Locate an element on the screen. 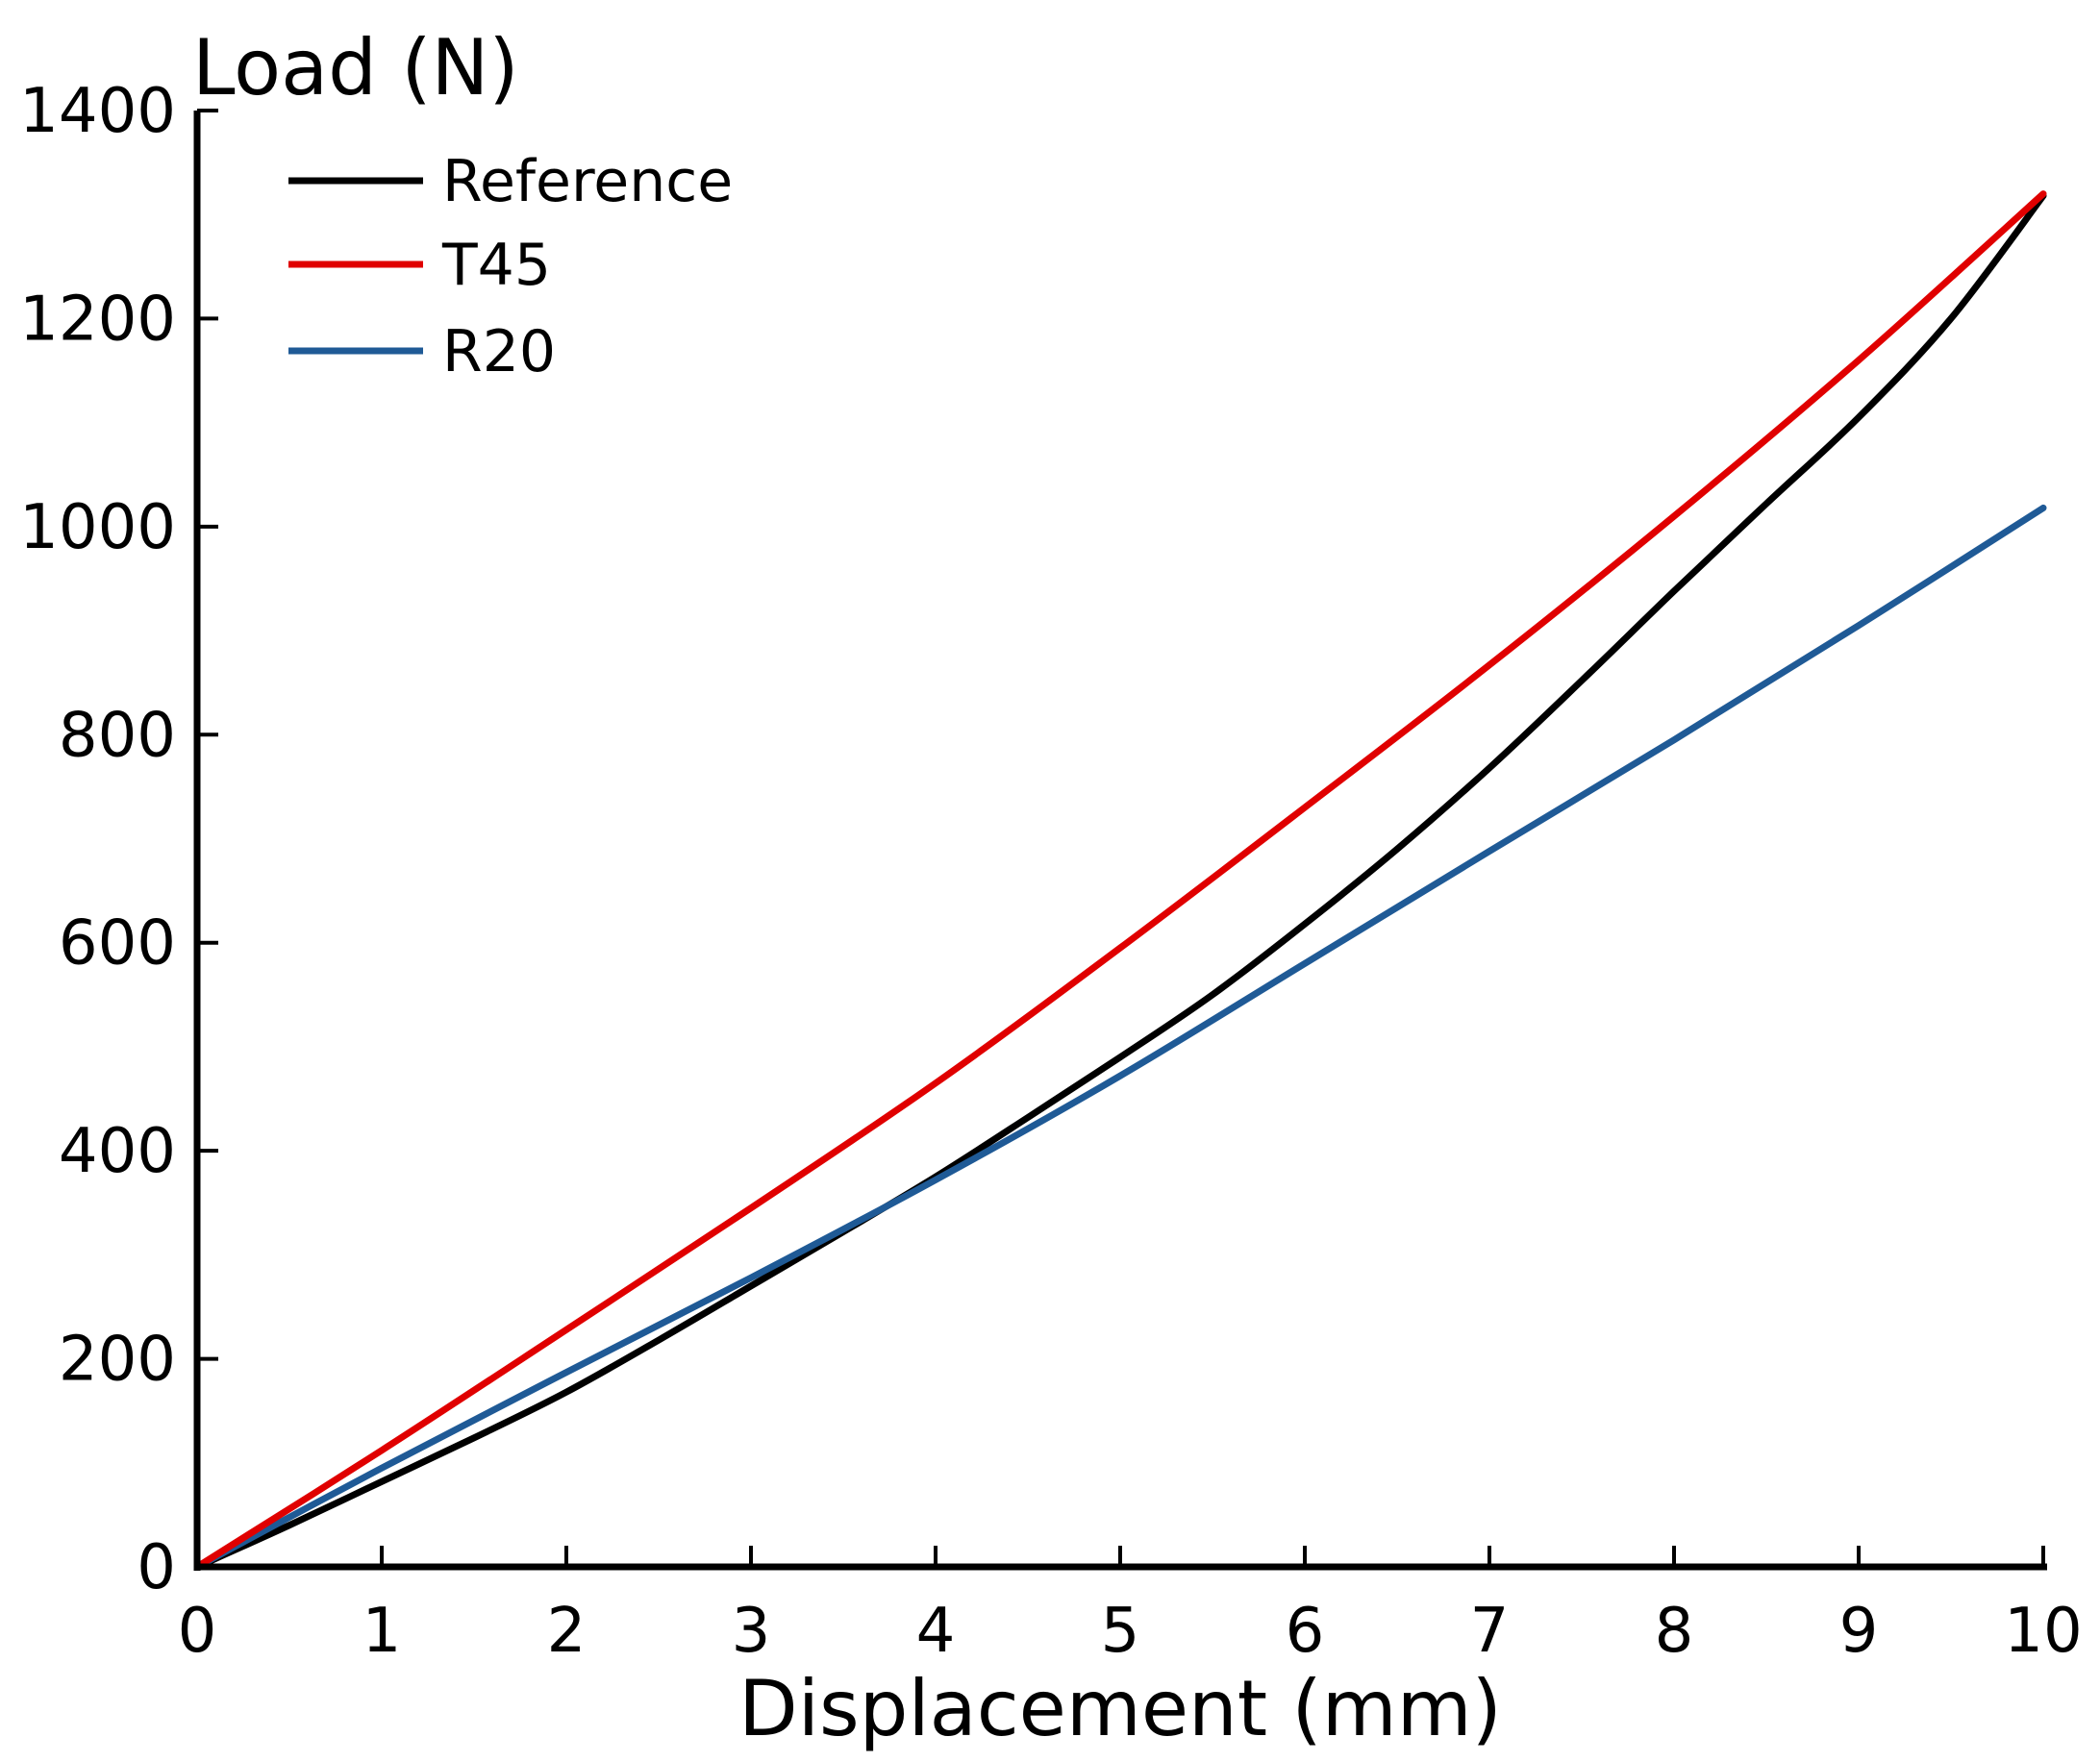 The image size is (2100, 1762). x-tick-label: 1 is located at coordinates (382, 1632).